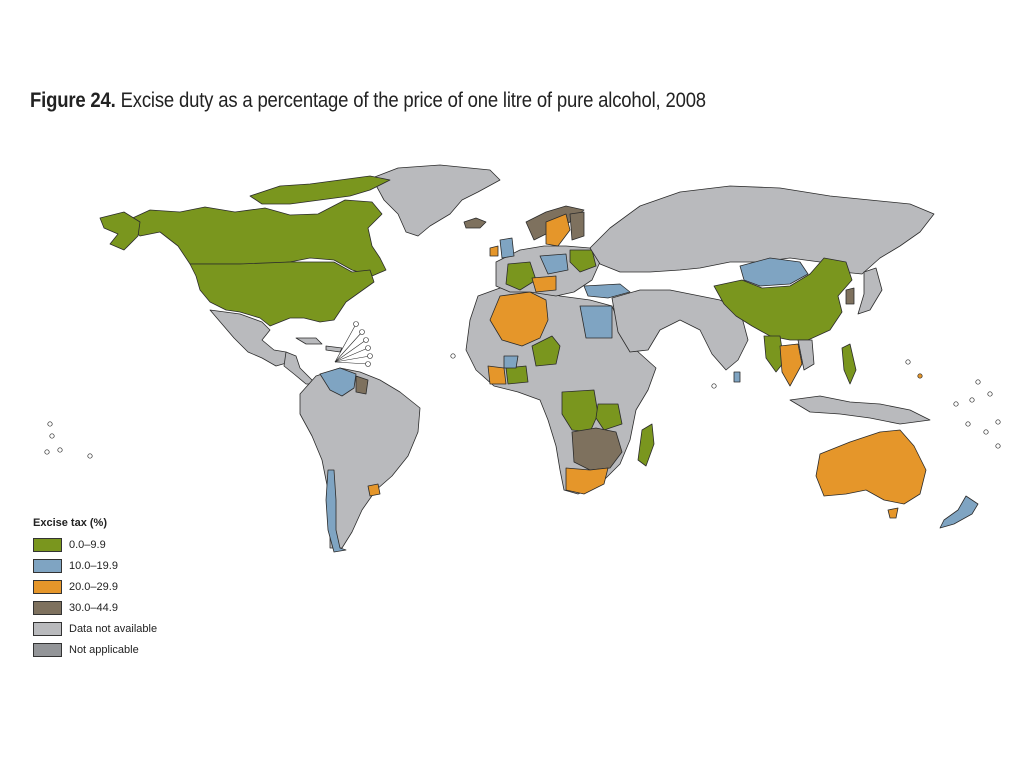 The width and height of the screenshot is (1024, 768). What do you see at coordinates (646, 445) in the screenshot?
I see `region-madagascar` at bounding box center [646, 445].